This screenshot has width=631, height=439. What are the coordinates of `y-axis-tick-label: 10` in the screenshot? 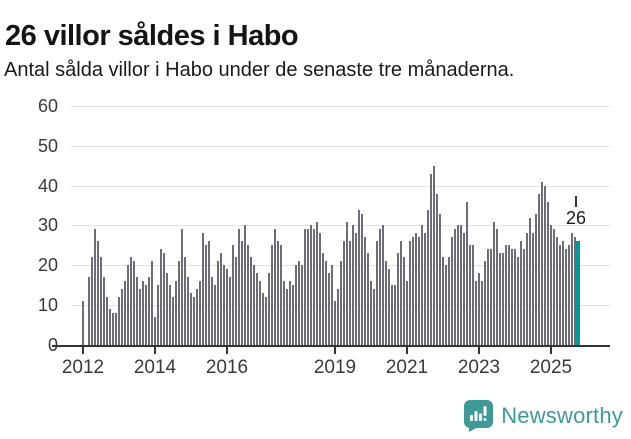 It's located at (47, 305).